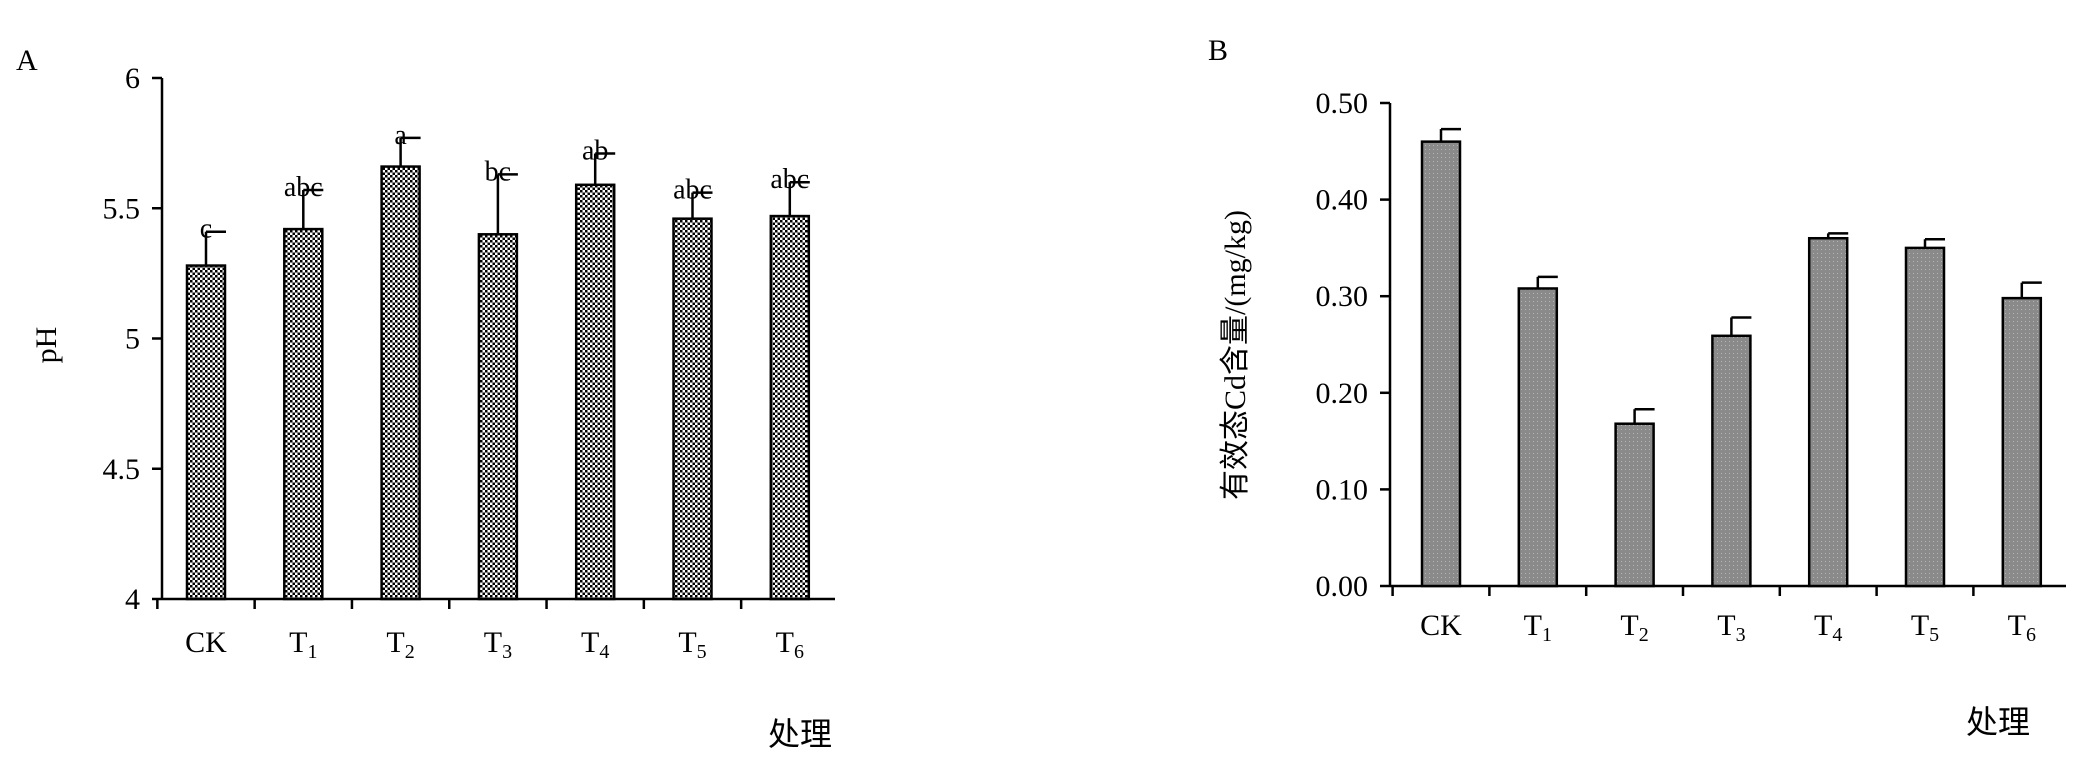  What do you see at coordinates (122, 469) in the screenshot?
I see `panel-a-y-tick-label: 4.5` at bounding box center [122, 469].